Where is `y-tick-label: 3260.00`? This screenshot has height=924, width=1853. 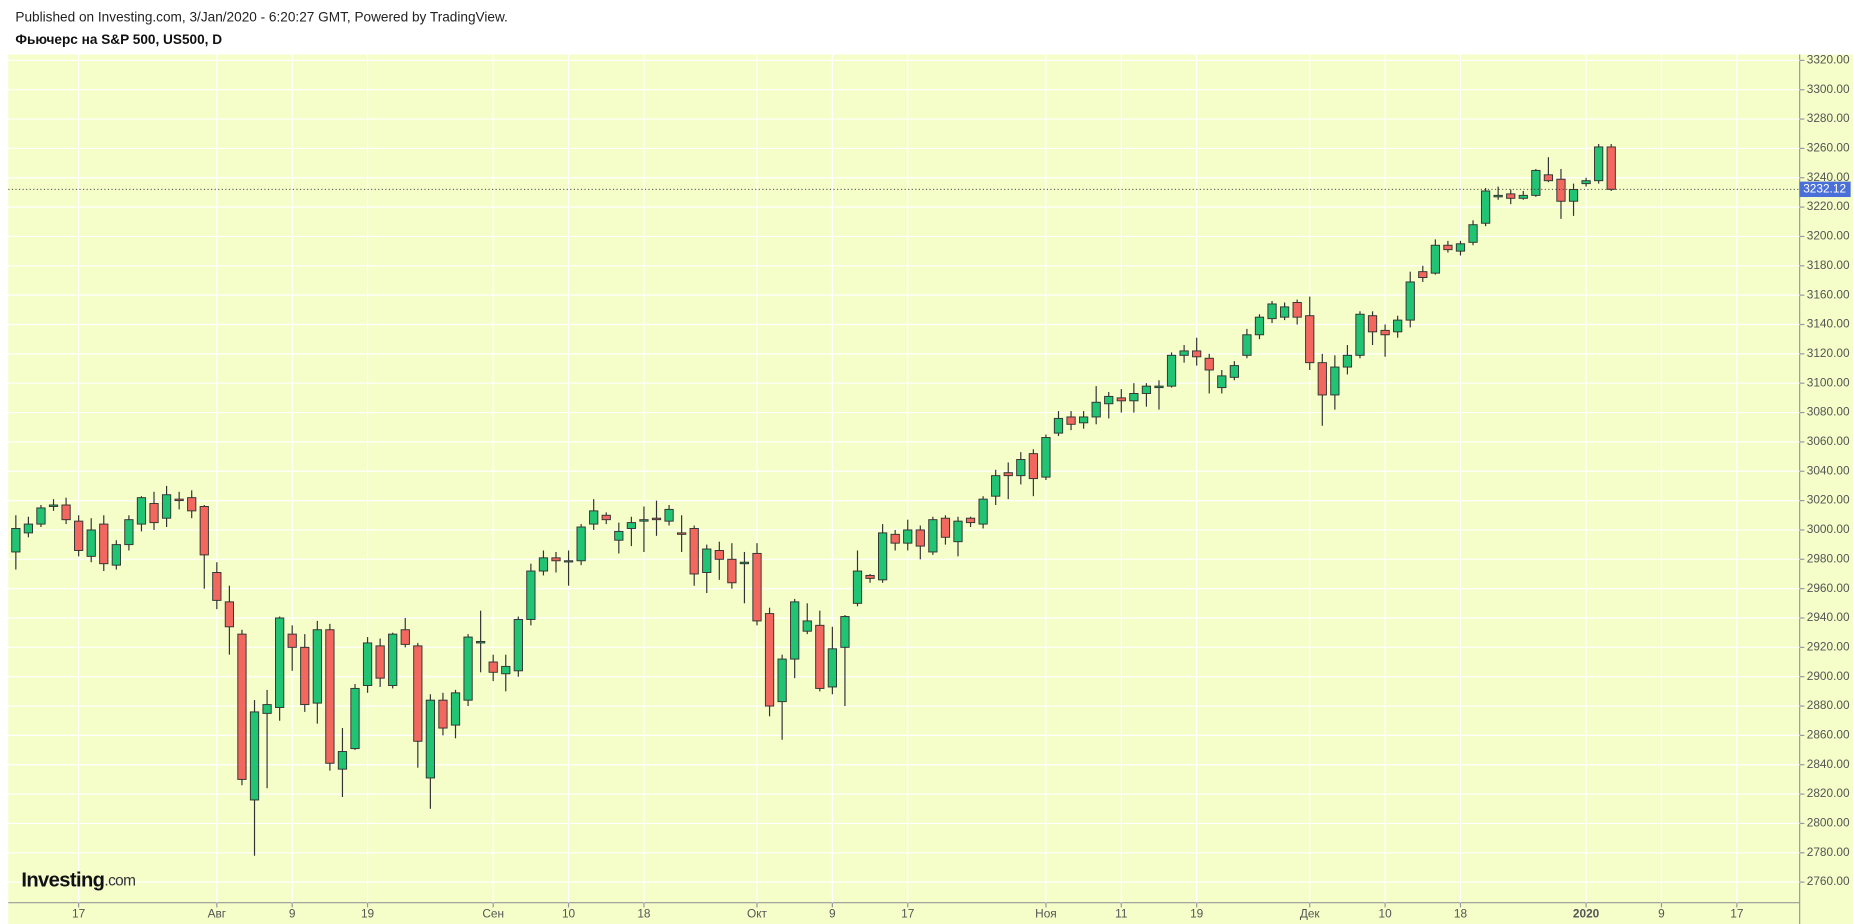 y-tick-label: 3260.00 is located at coordinates (1828, 148).